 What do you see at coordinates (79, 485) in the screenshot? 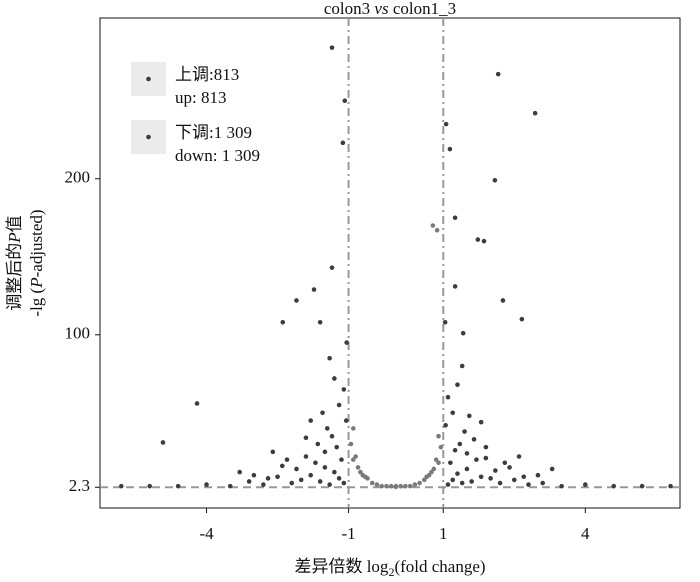
I see `y-tick-label: 2.3` at bounding box center [79, 485].